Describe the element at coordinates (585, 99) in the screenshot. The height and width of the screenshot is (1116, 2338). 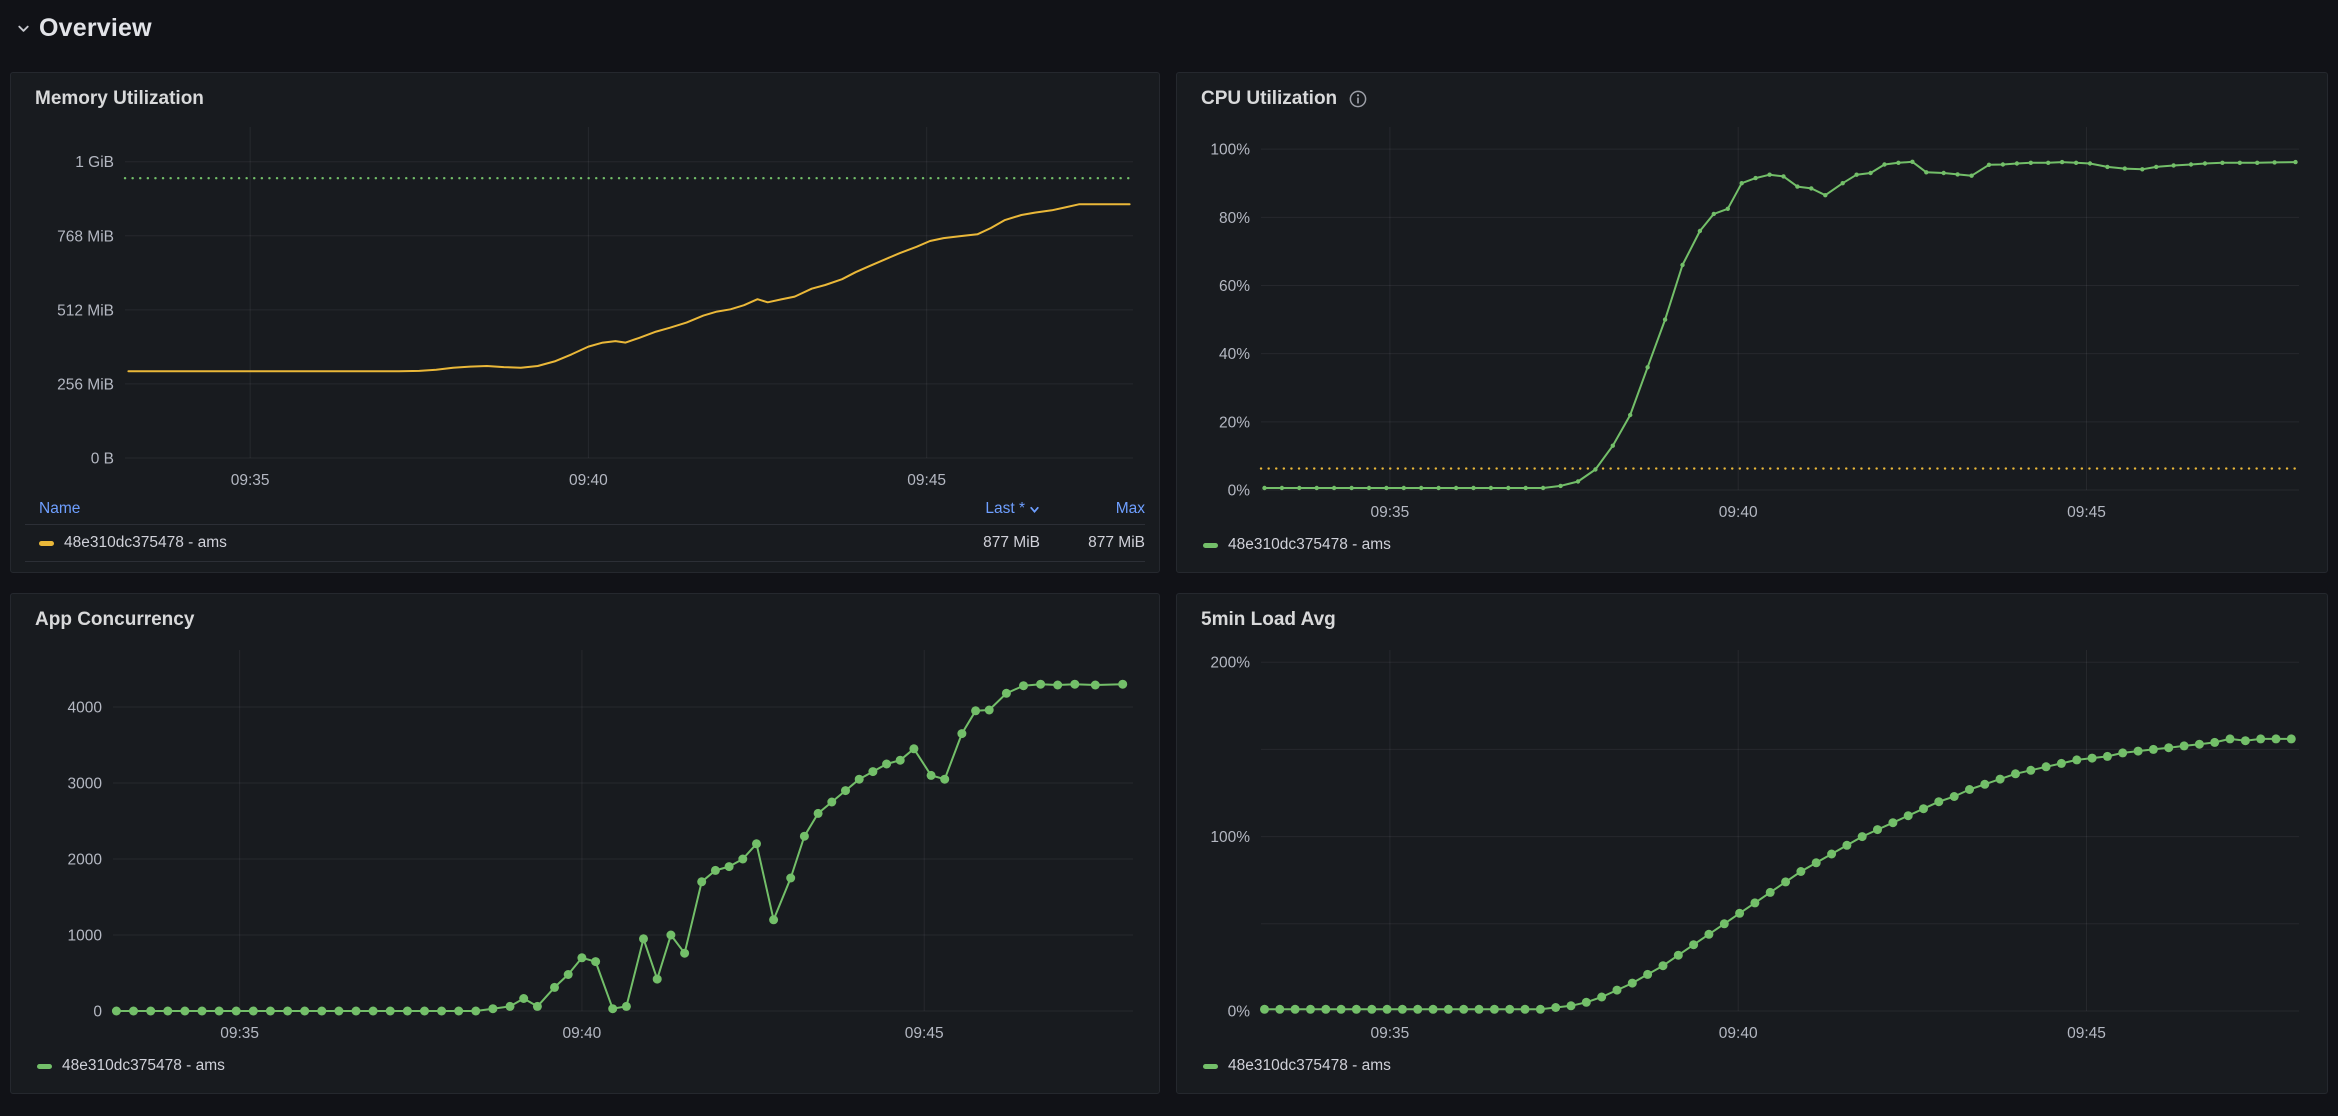
I see `panel-header: Memory Utilization` at that location.